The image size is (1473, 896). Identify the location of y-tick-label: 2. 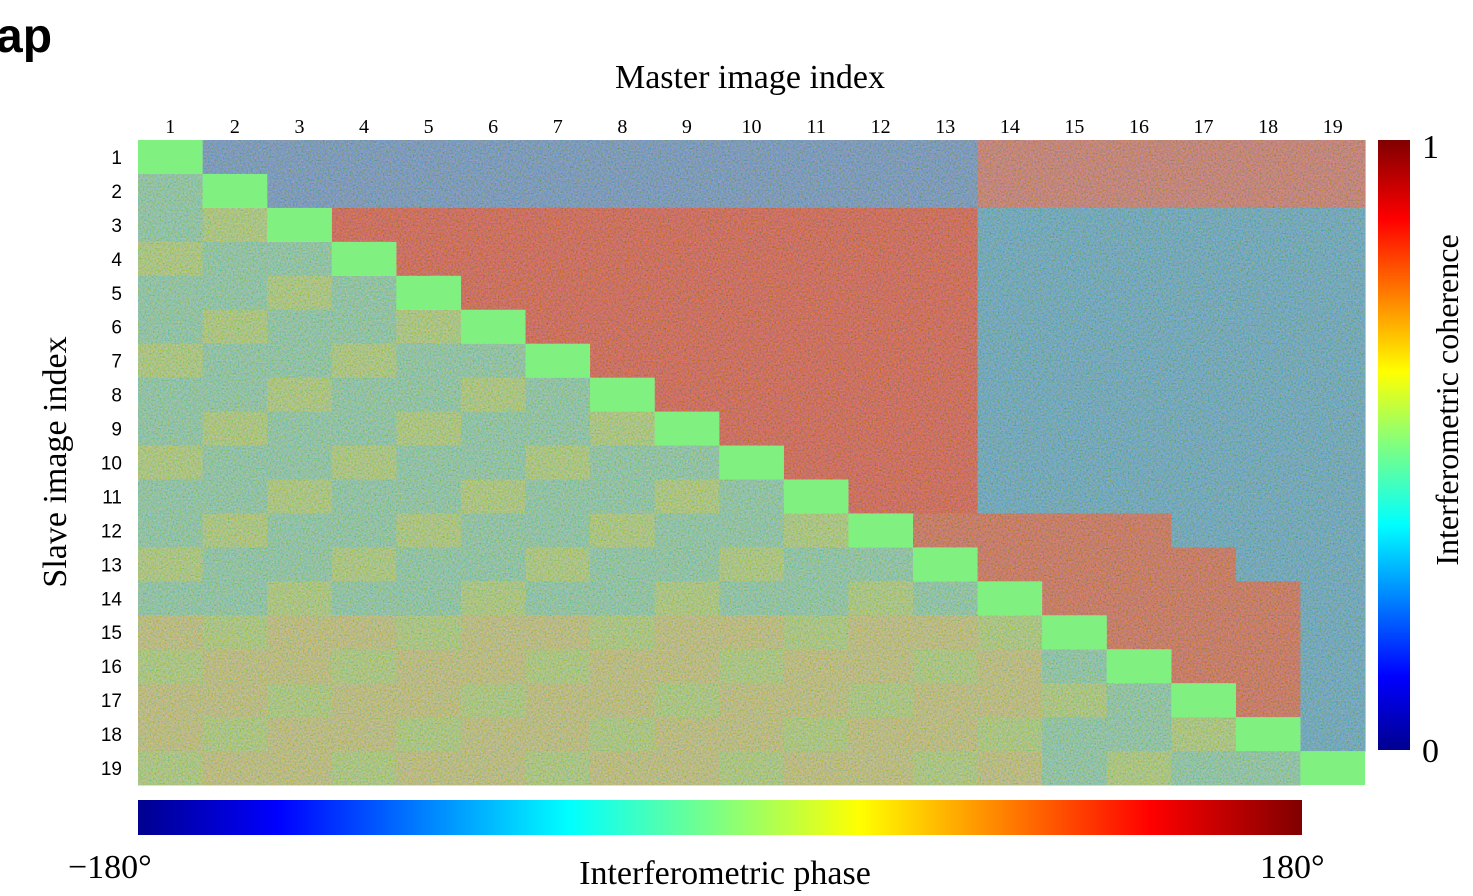
(116, 192).